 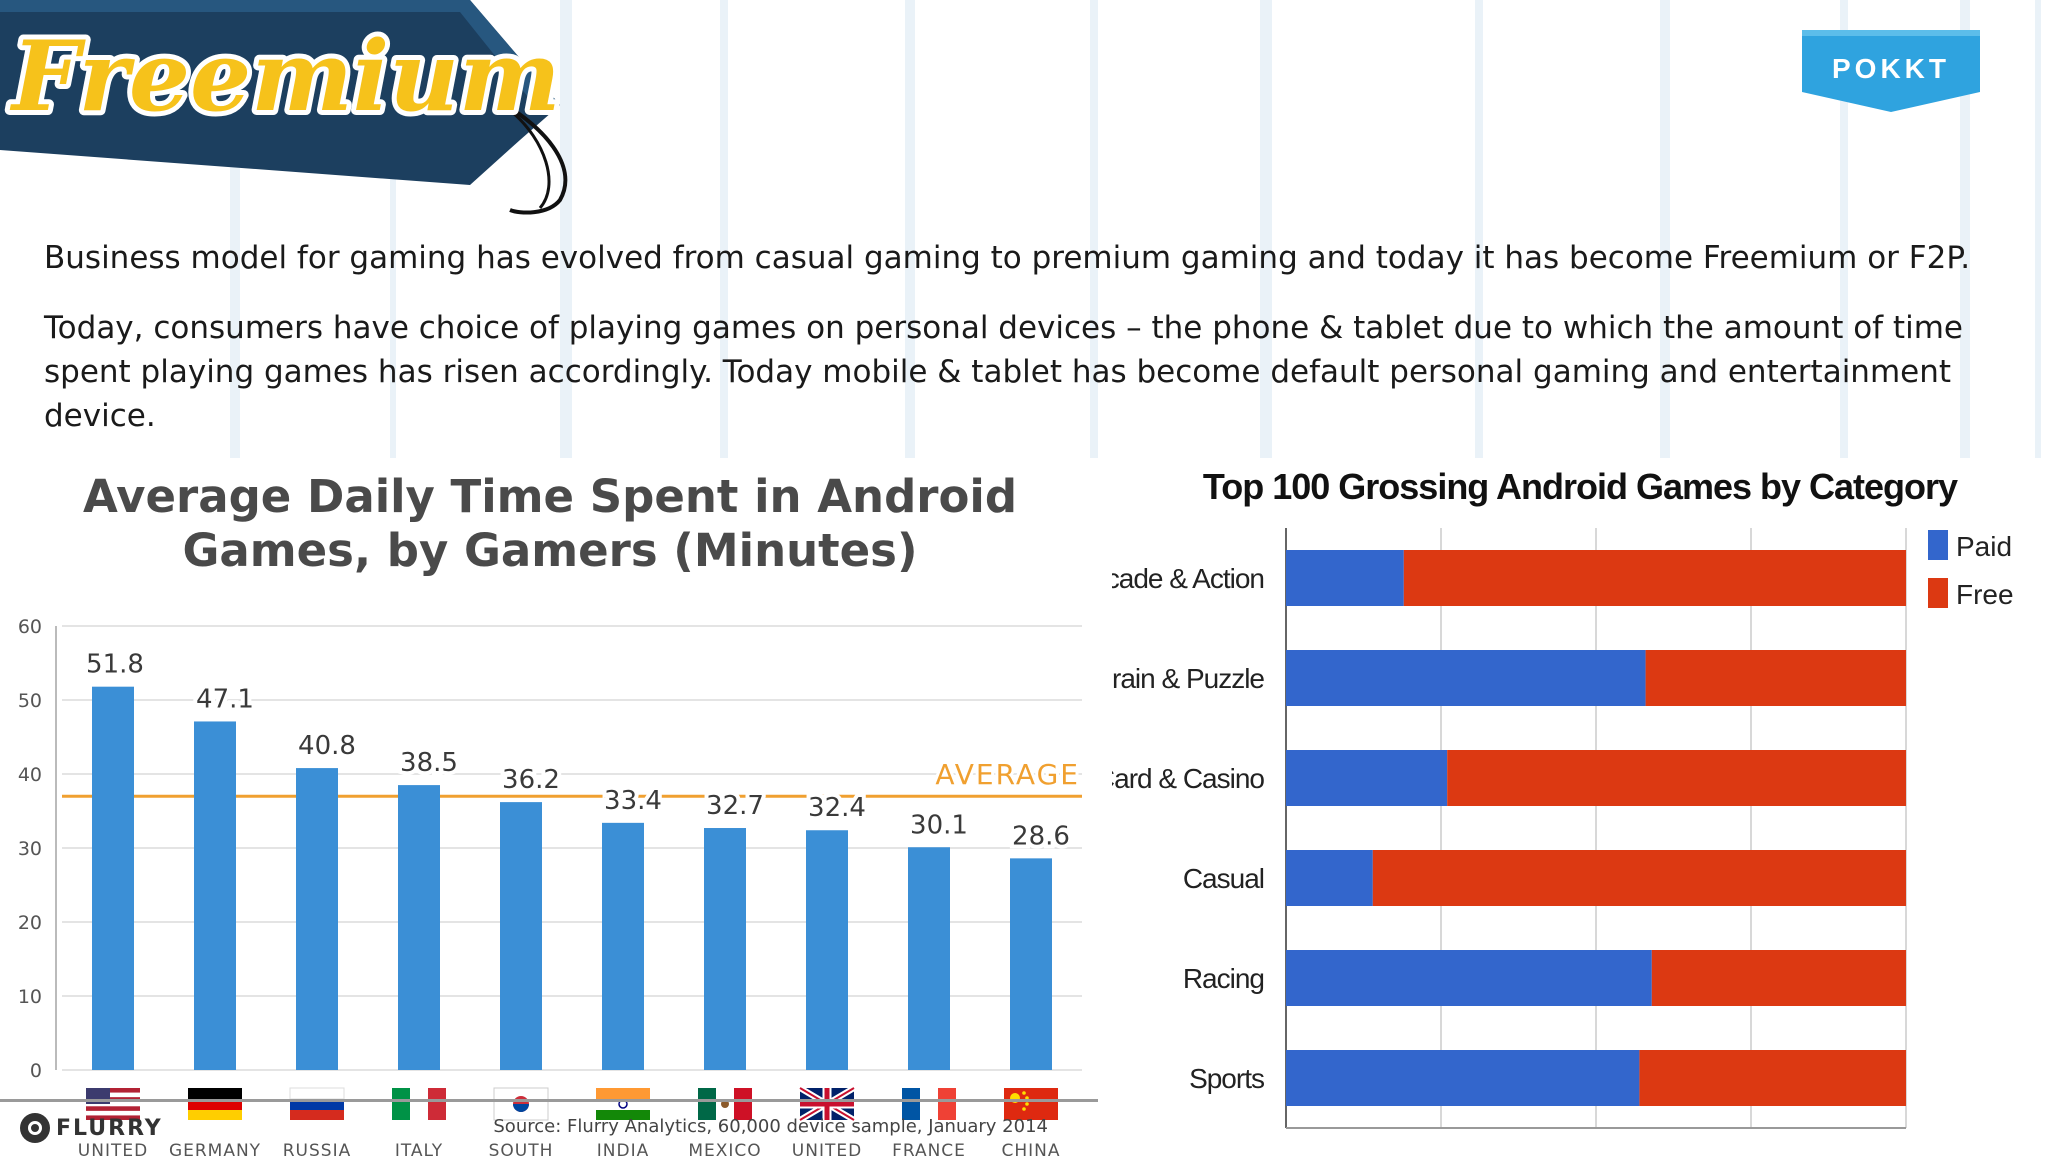 What do you see at coordinates (35, 1128) in the screenshot?
I see `flurry-logo-icon` at bounding box center [35, 1128].